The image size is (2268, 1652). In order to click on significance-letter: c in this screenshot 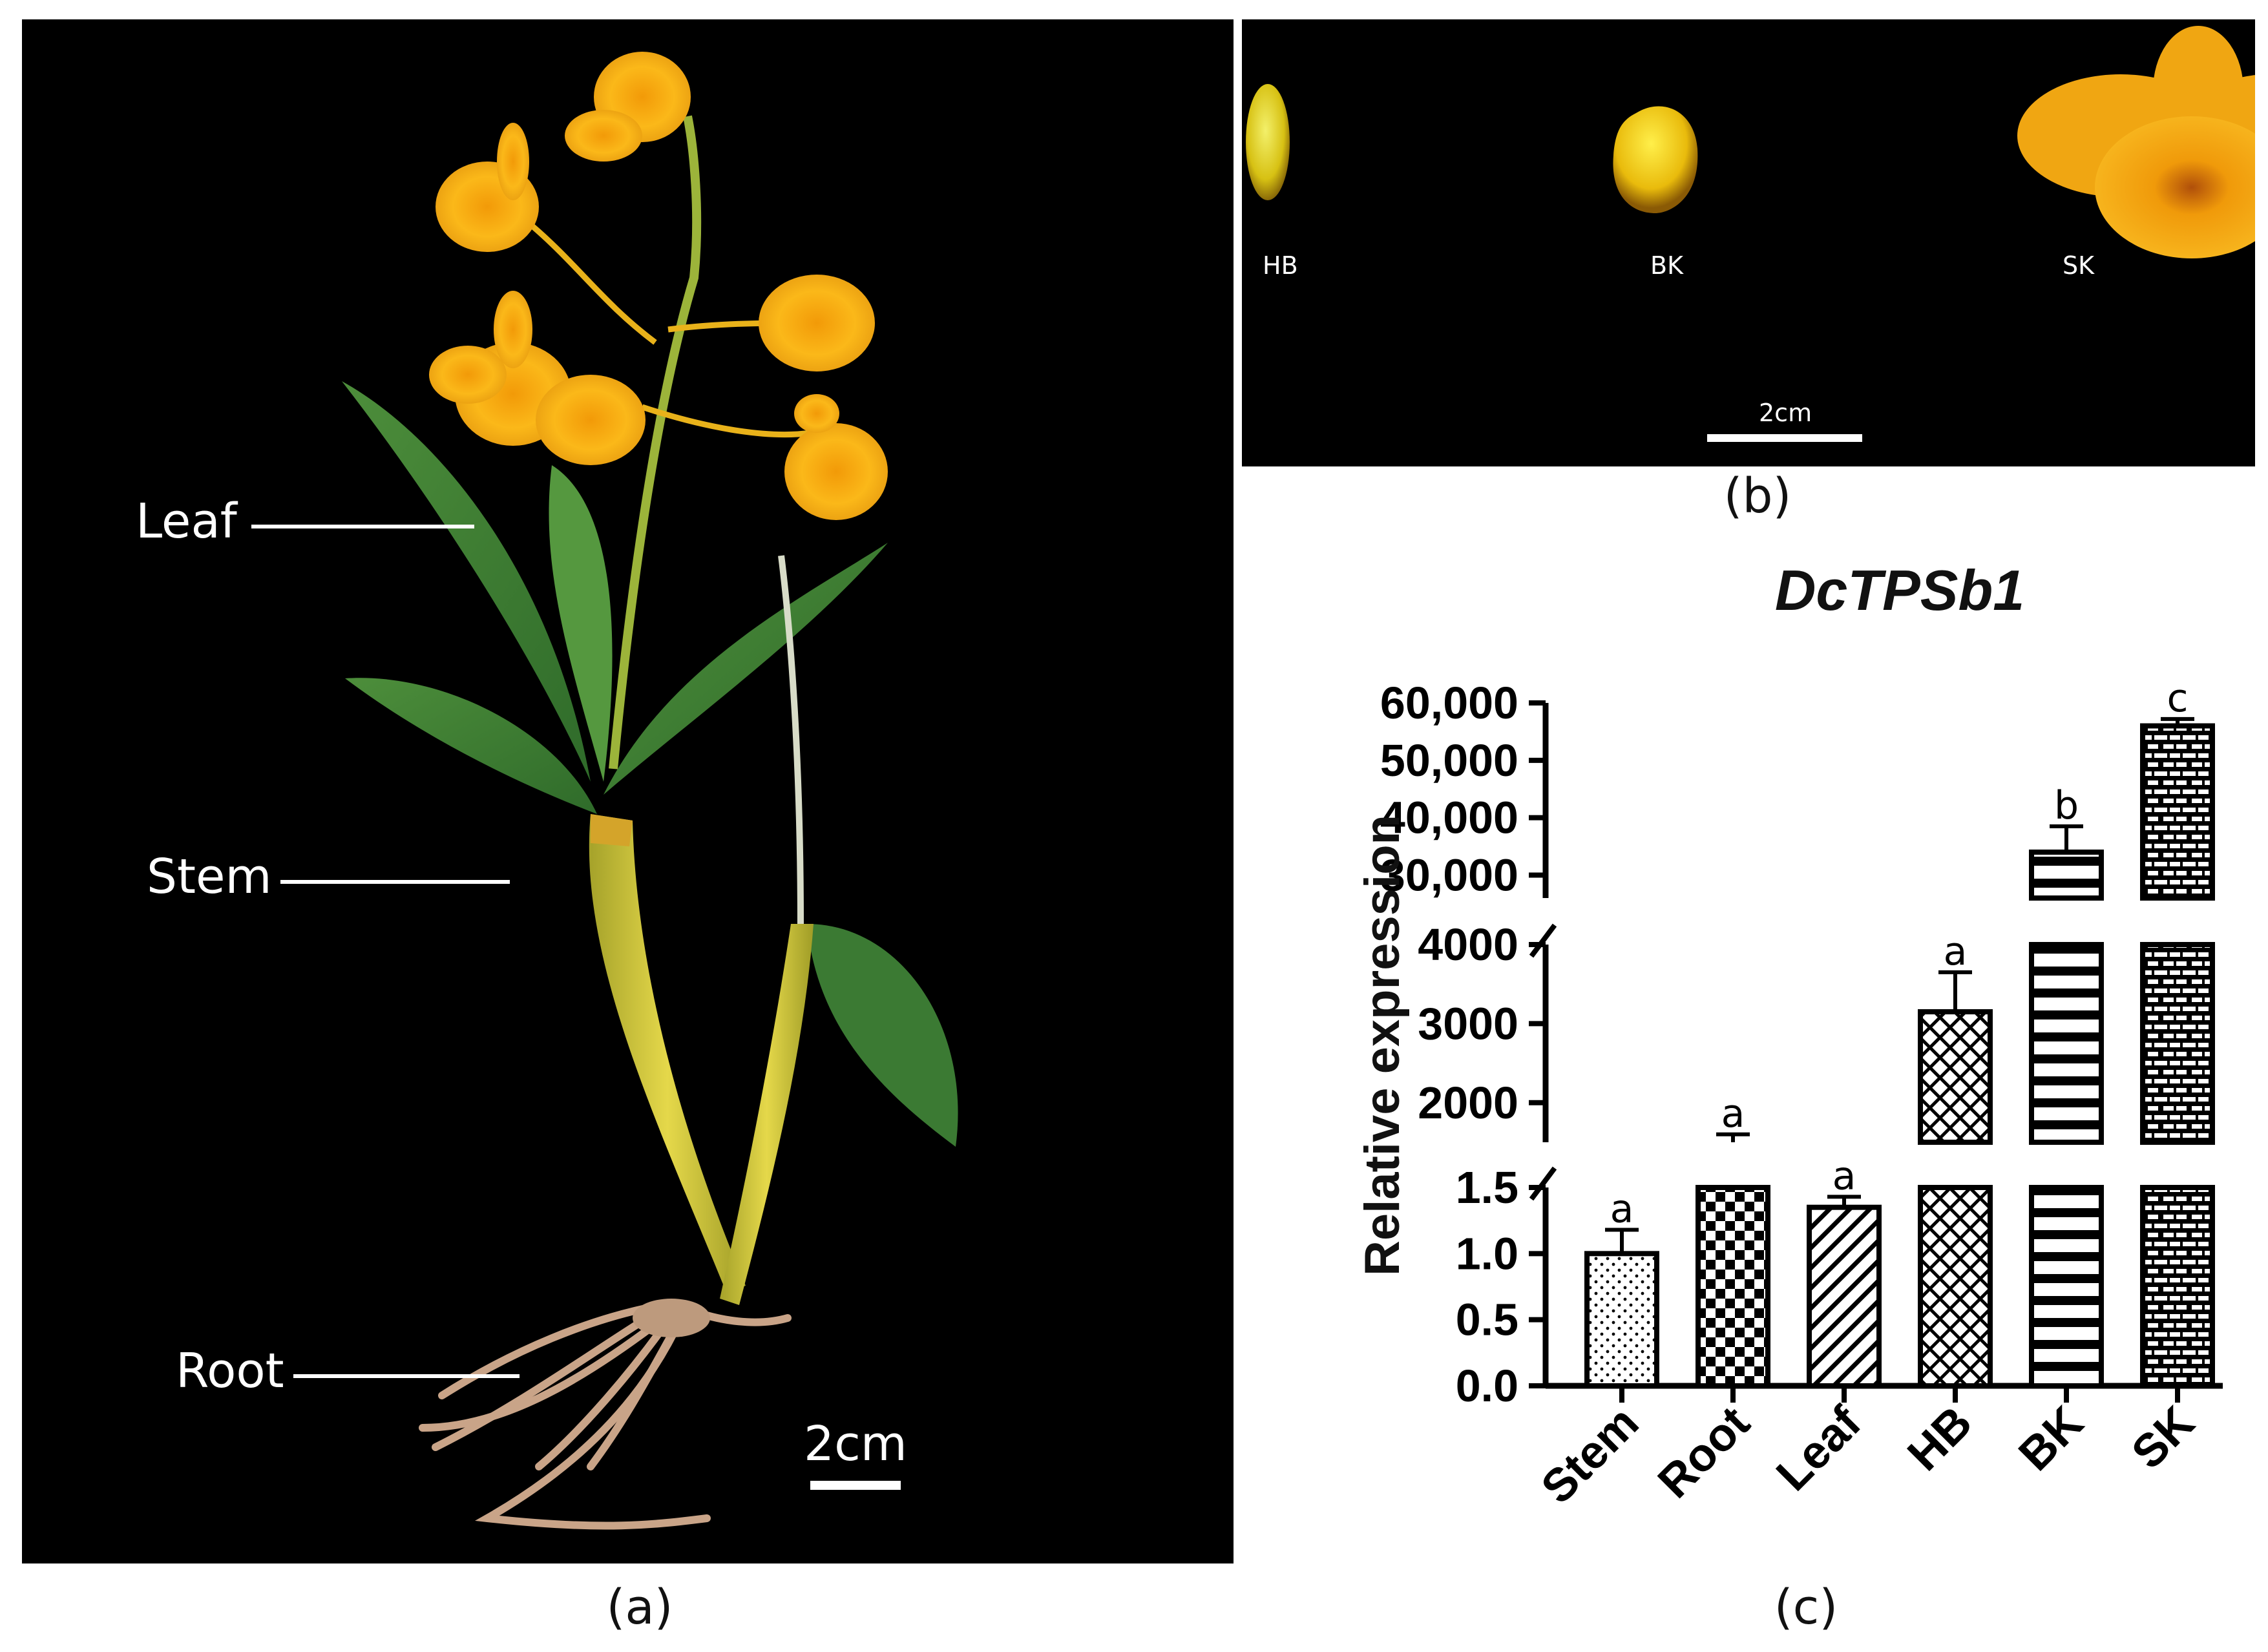, I will do `click(2178, 698)`.